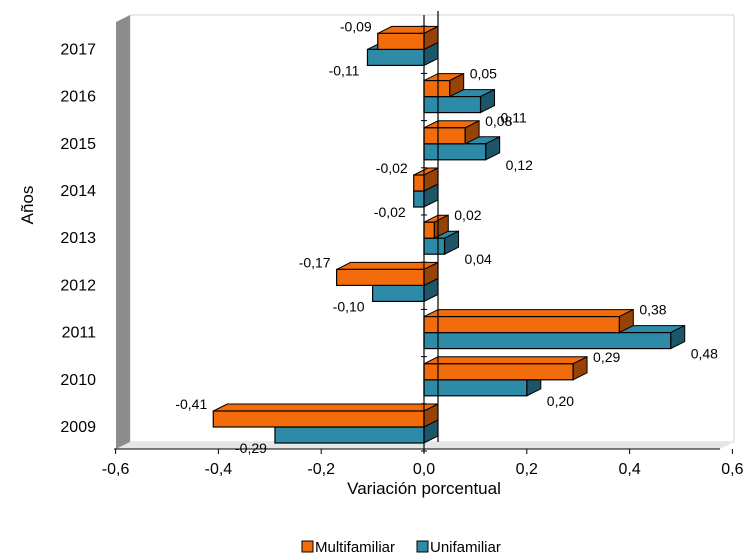 The height and width of the screenshot is (557, 749). I want to click on bar-multifamiliar-2010, so click(505, 368).